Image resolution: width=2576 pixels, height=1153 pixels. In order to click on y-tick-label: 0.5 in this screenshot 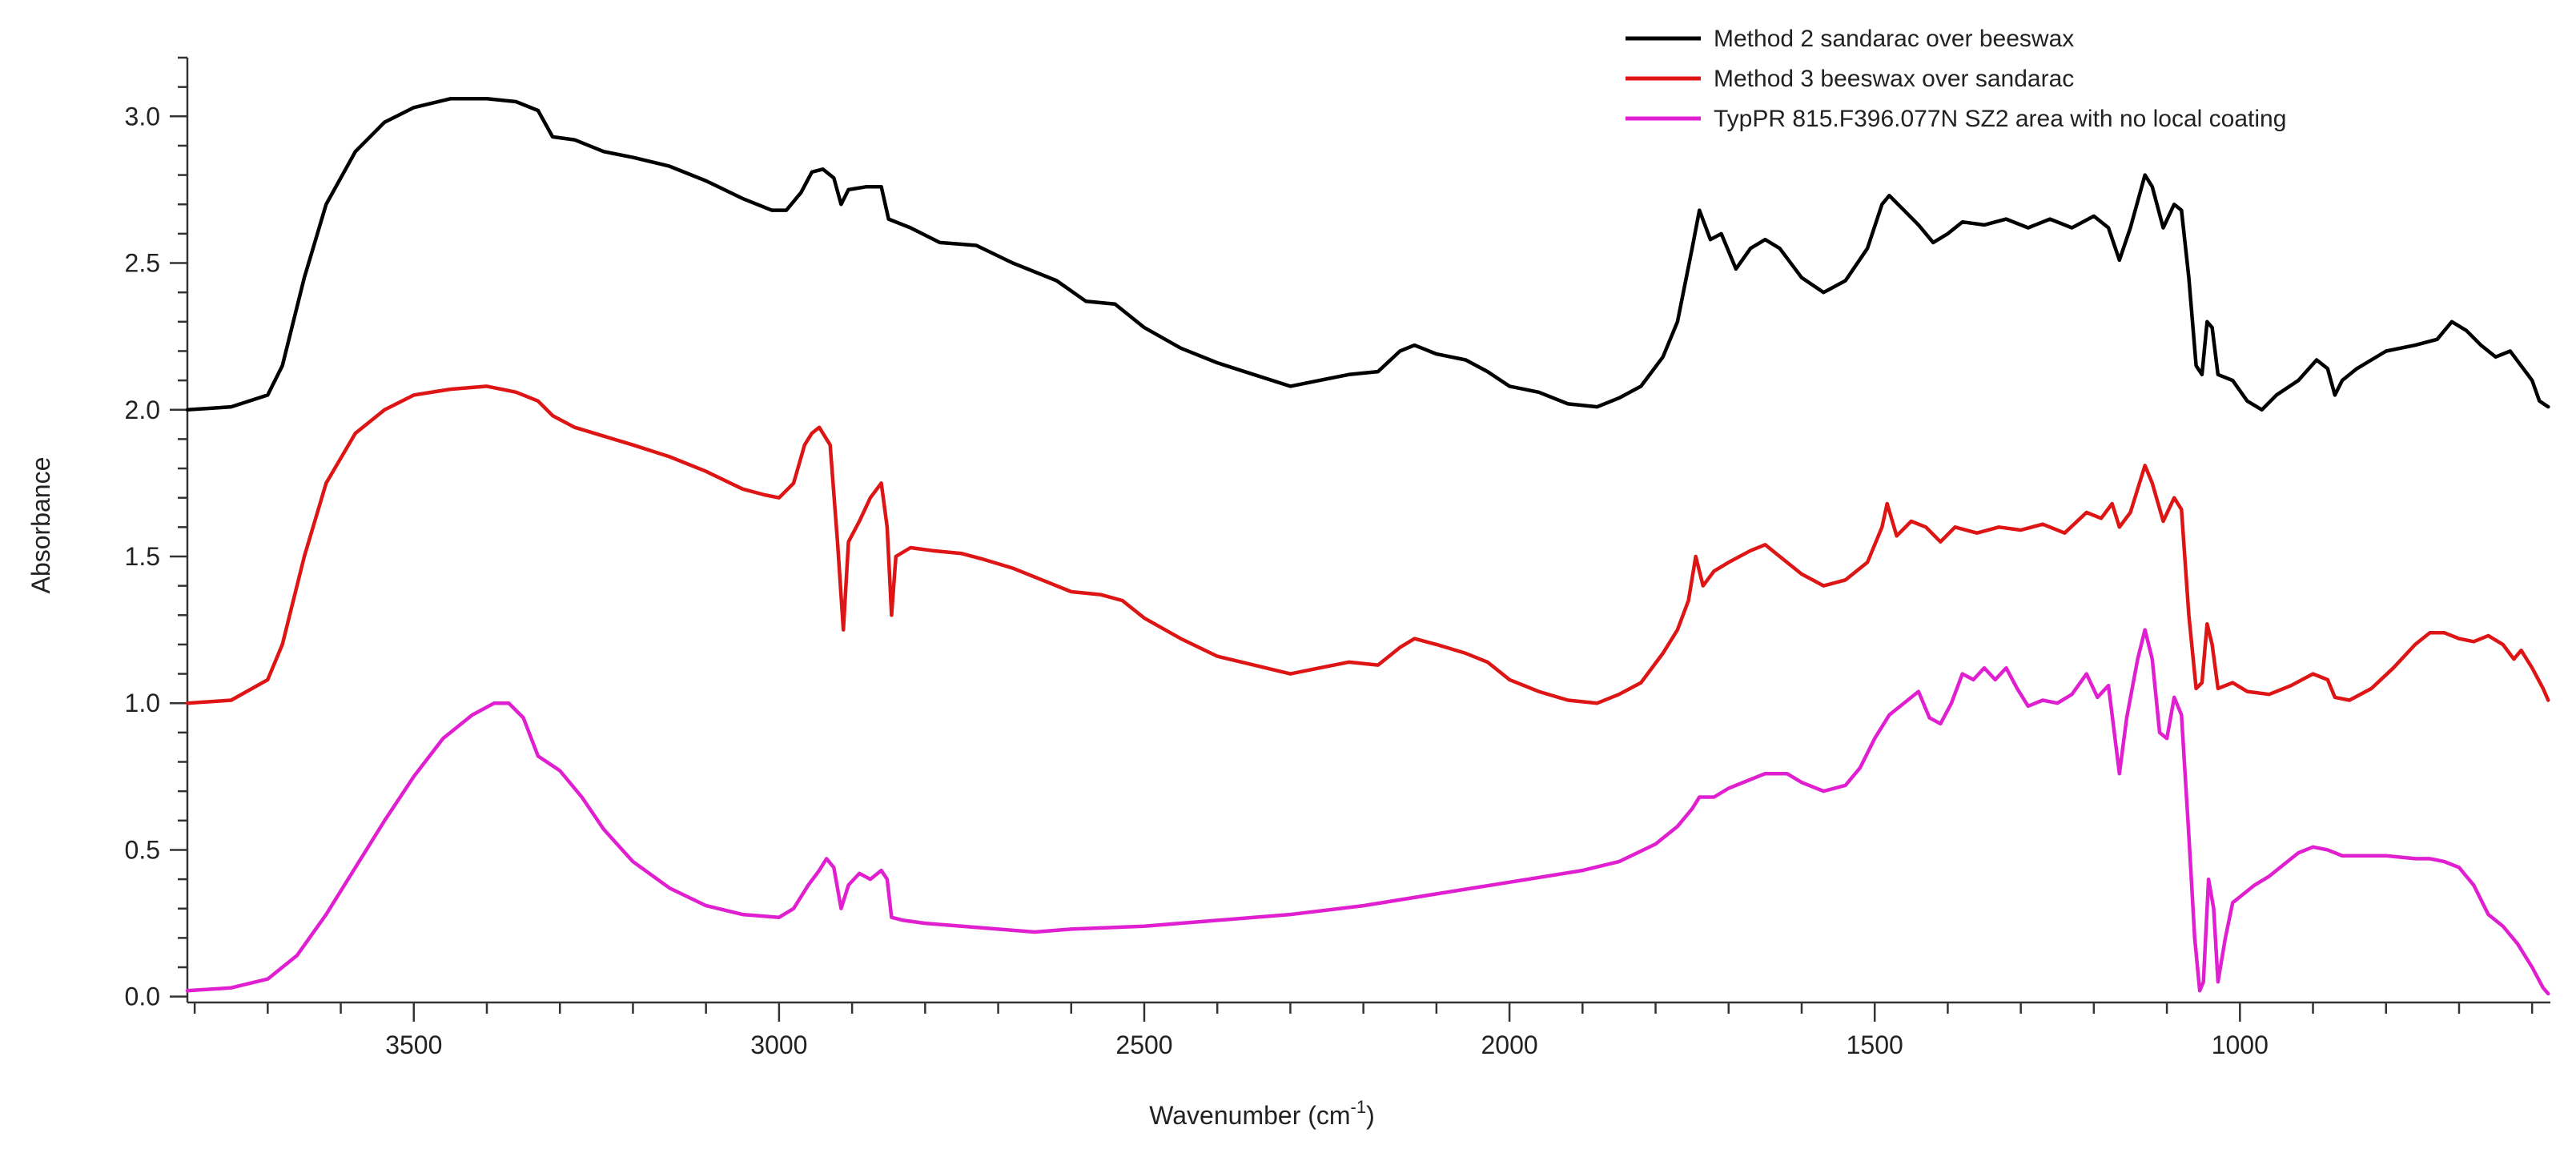, I will do `click(142, 850)`.